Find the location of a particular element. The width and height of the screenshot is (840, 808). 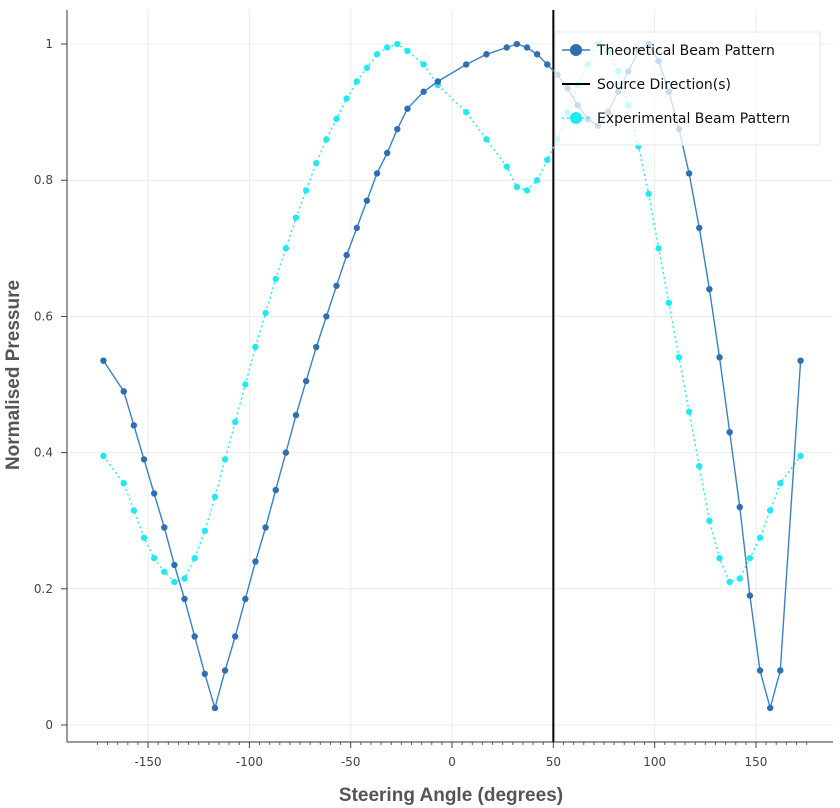

legend-box is located at coordinates (687, 88).